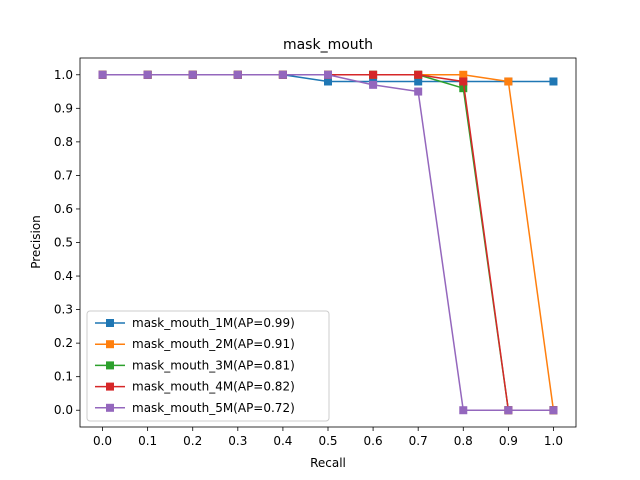 The height and width of the screenshot is (480, 640). Describe the element at coordinates (213, 365) in the screenshot. I see `legend-label: mask_mouth_3M(AP=0.81)` at that location.